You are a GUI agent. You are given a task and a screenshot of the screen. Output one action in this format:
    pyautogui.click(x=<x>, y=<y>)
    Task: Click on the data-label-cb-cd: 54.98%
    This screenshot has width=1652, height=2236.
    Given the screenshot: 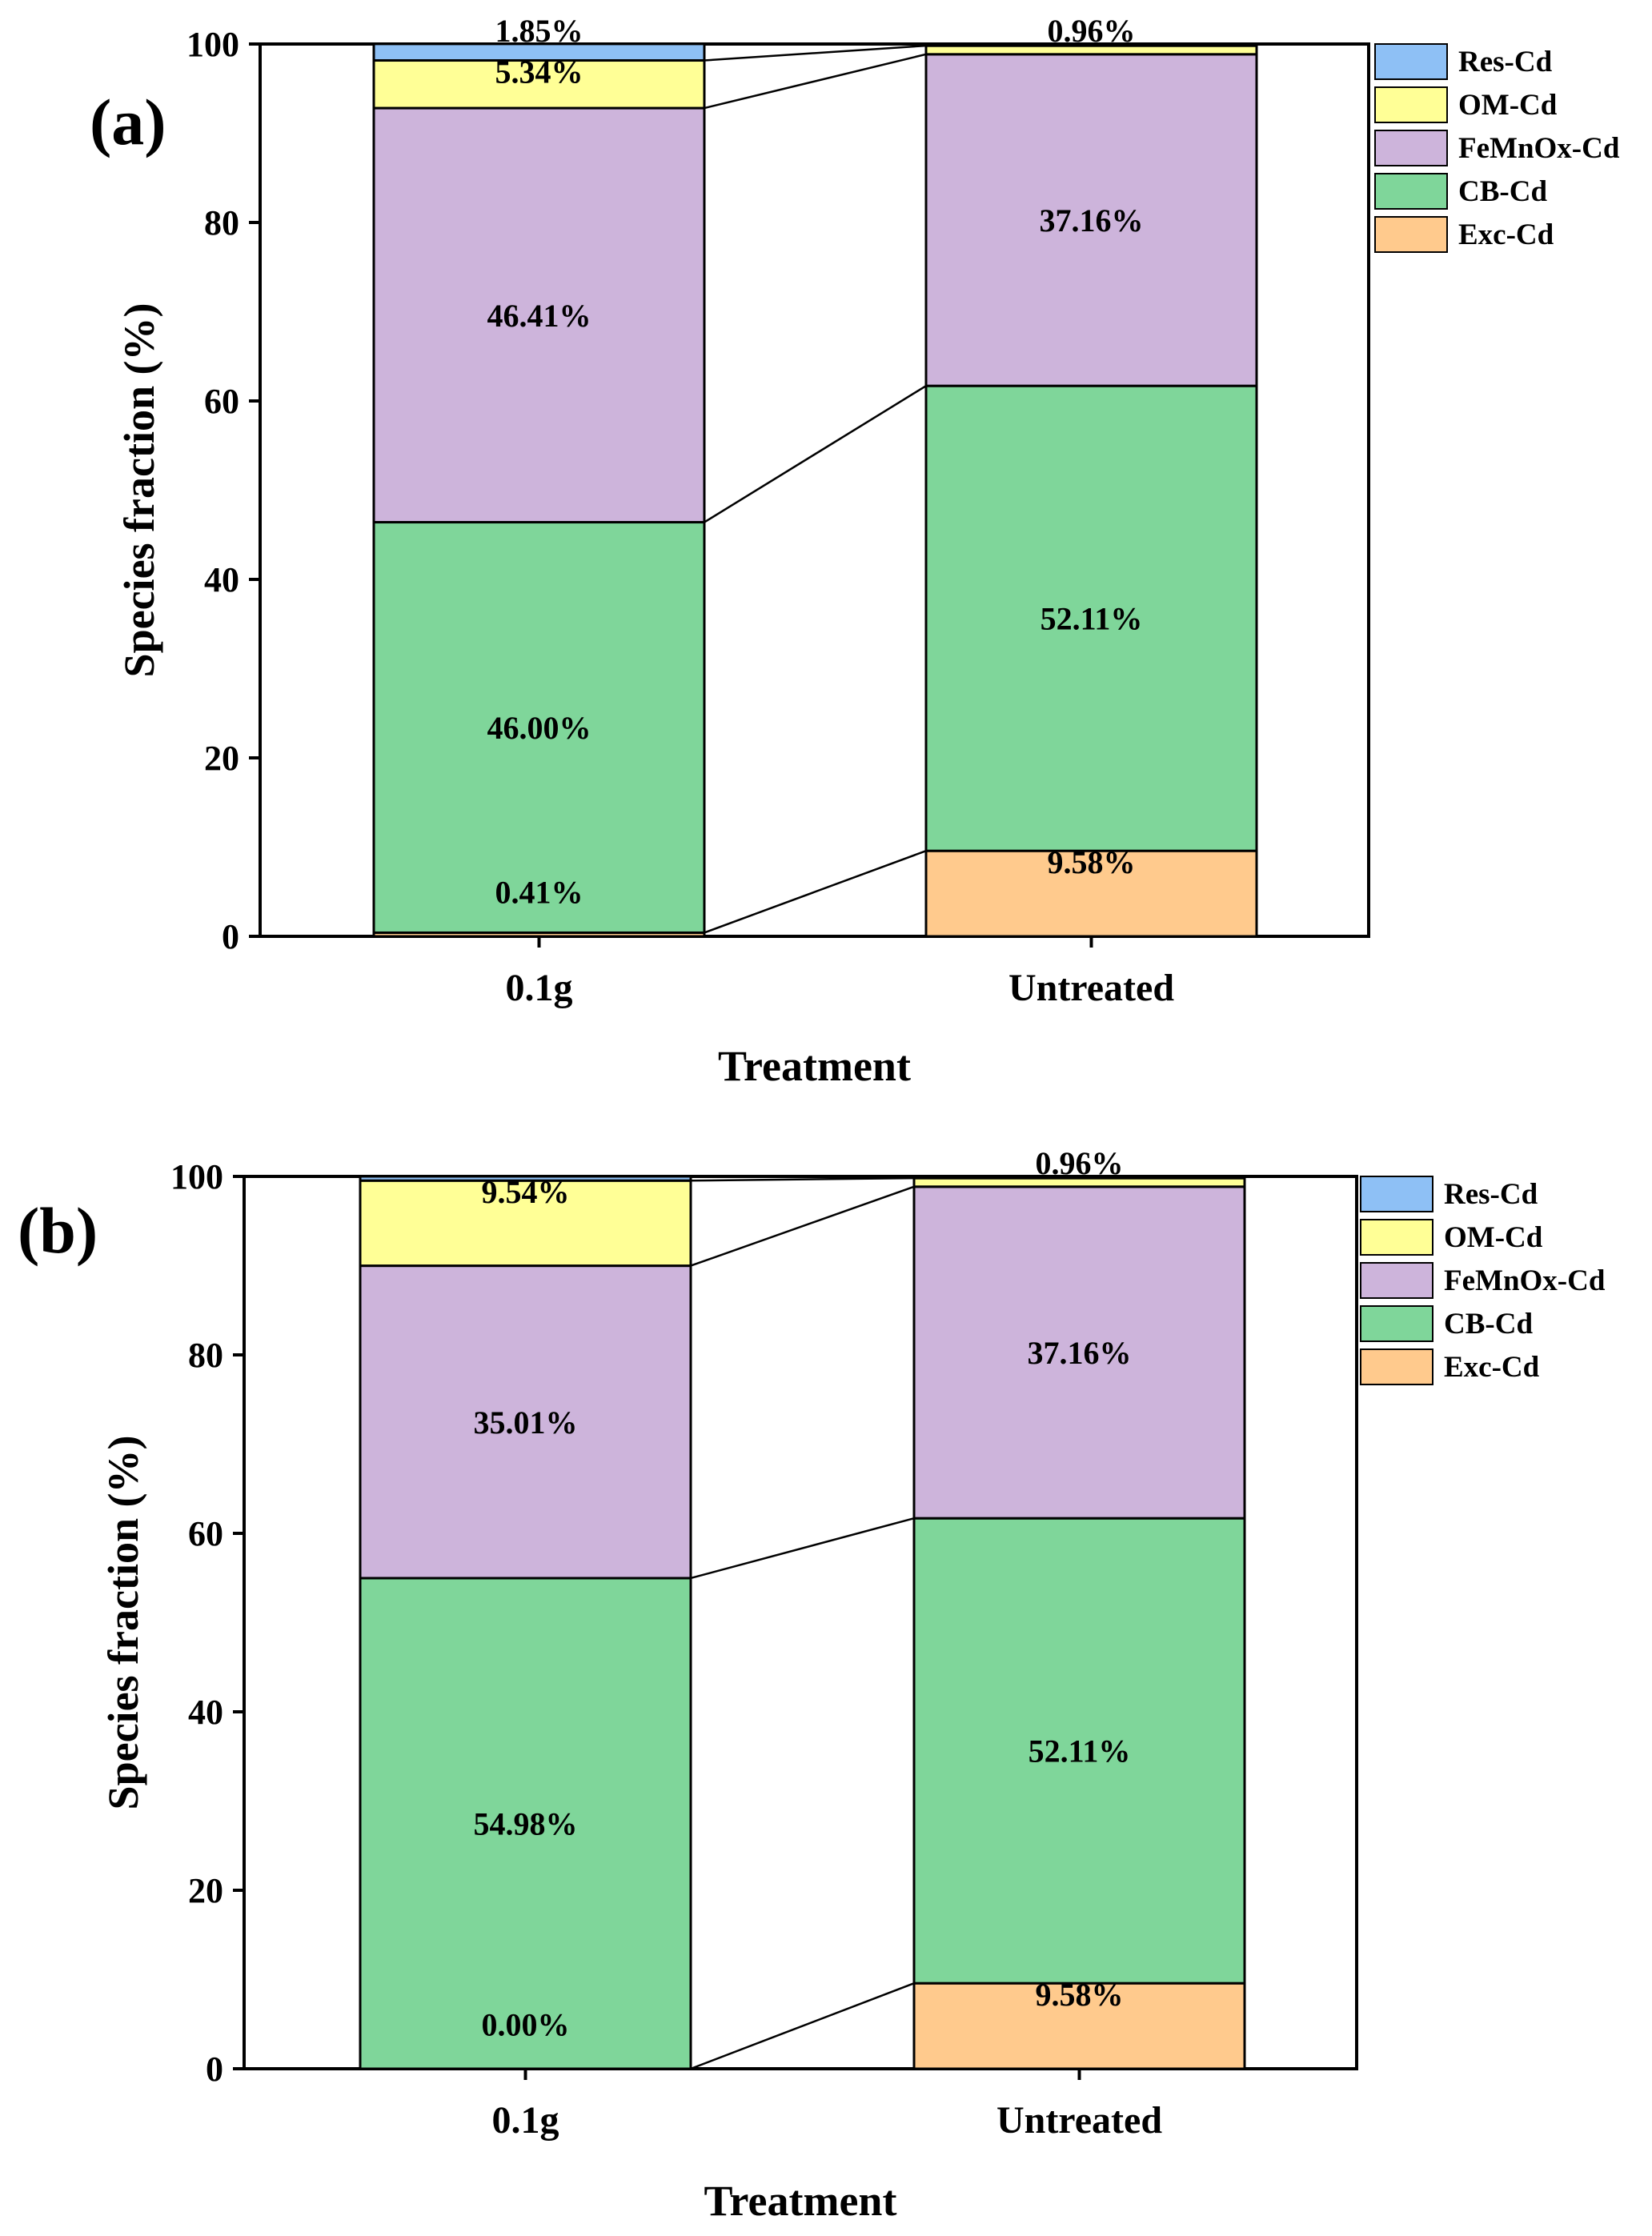 What is the action you would take?
    pyautogui.click(x=526, y=1823)
    